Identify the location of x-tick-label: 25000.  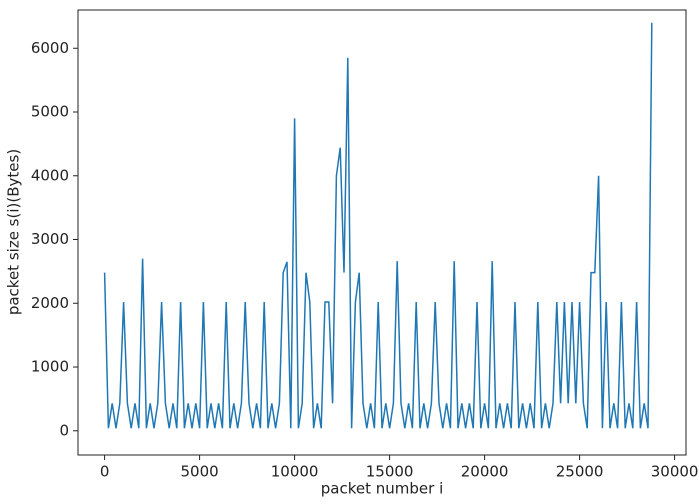
(580, 472).